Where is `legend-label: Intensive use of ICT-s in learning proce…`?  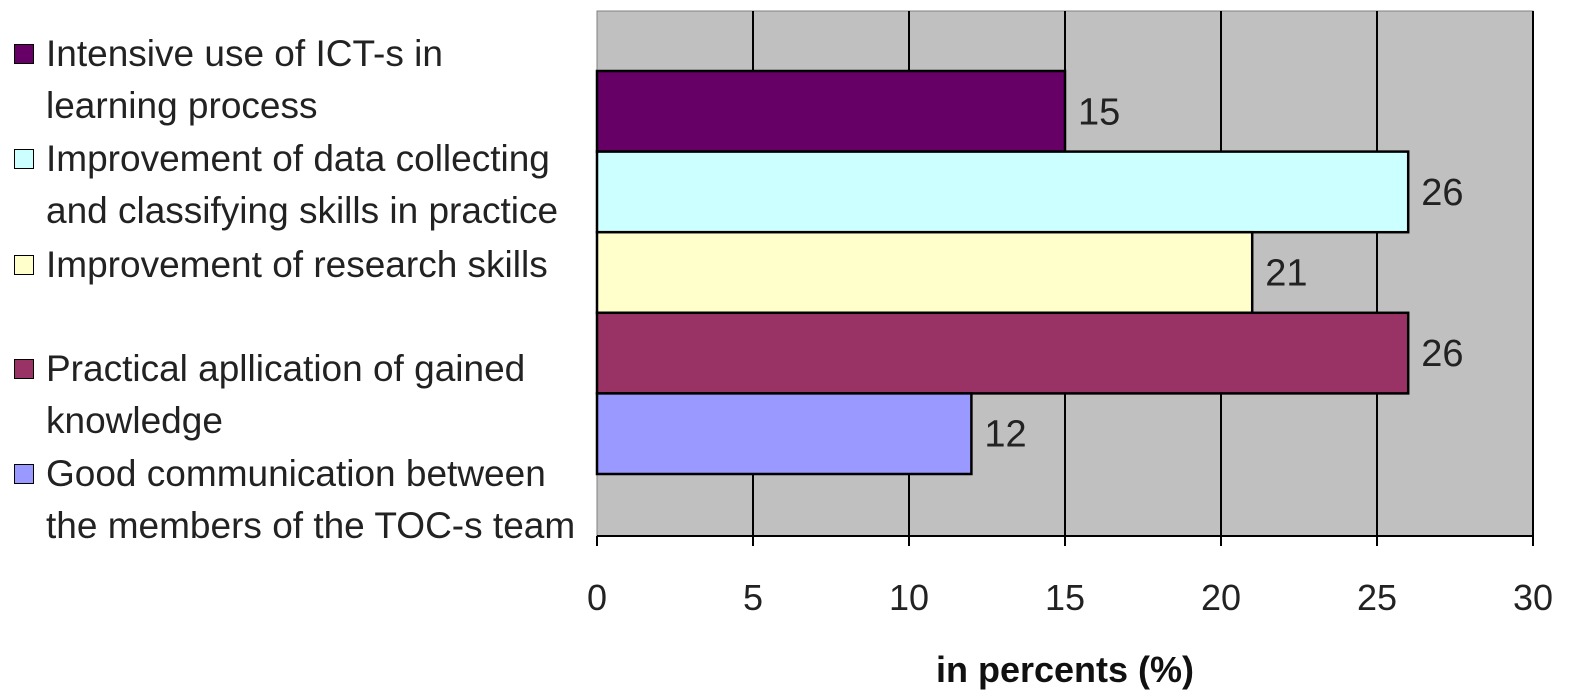
legend-label: Intensive use of ICT-s in learning proce… is located at coordinates (244, 79).